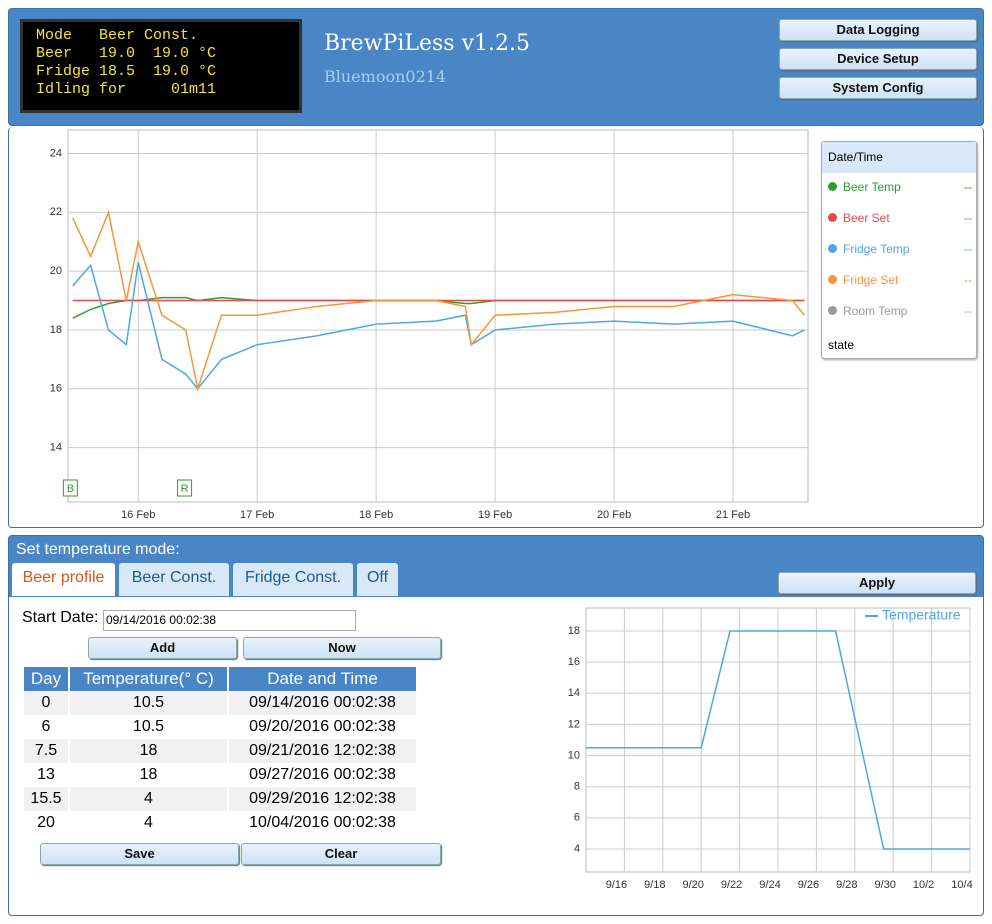 This screenshot has width=992, height=924. What do you see at coordinates (46, 679) in the screenshot?
I see `table-header: Day` at bounding box center [46, 679].